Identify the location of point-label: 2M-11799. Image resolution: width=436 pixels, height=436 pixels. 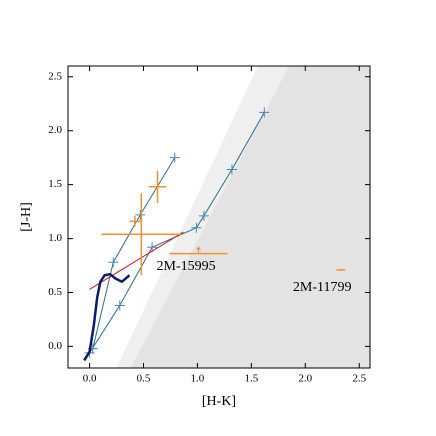
(322, 287).